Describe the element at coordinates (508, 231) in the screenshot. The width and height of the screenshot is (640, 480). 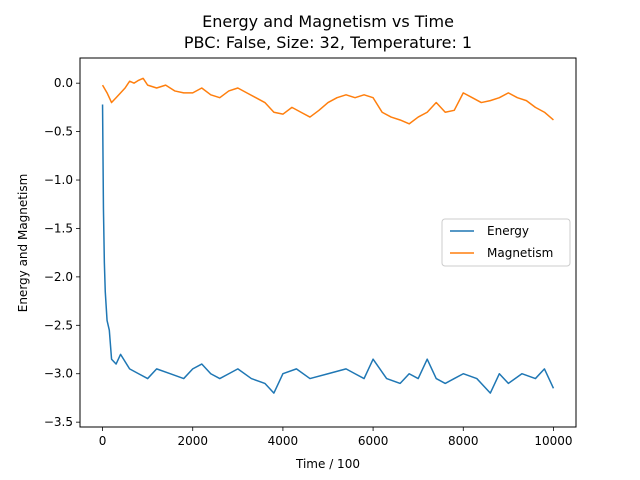
I see `legend-label-energy: Energy` at that location.